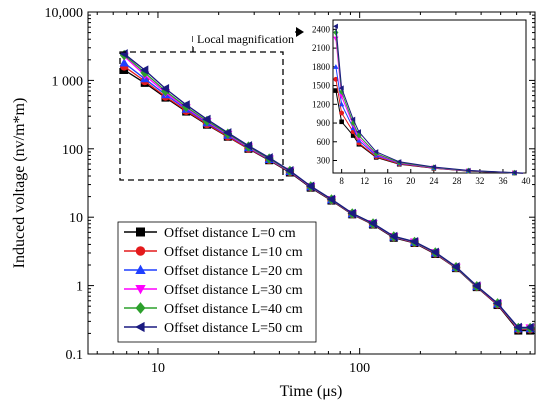 This screenshot has width=550, height=411. I want to click on inset-plot-frame, so click(429, 96).